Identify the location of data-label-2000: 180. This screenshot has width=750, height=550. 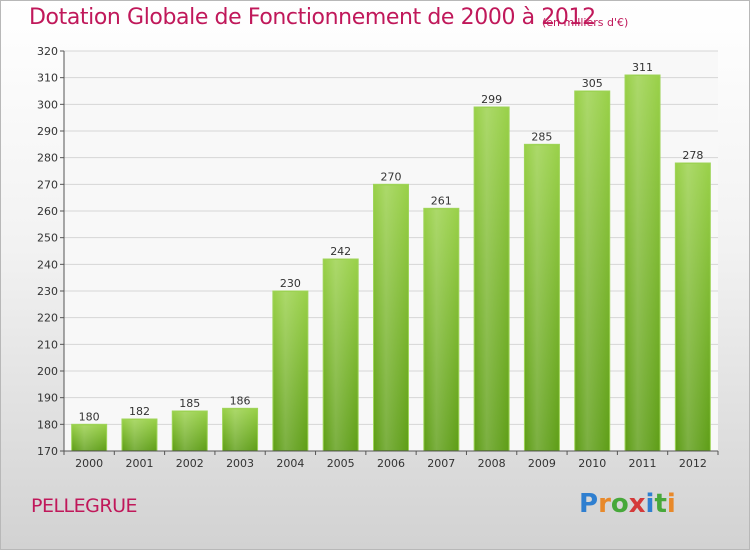
(89, 416).